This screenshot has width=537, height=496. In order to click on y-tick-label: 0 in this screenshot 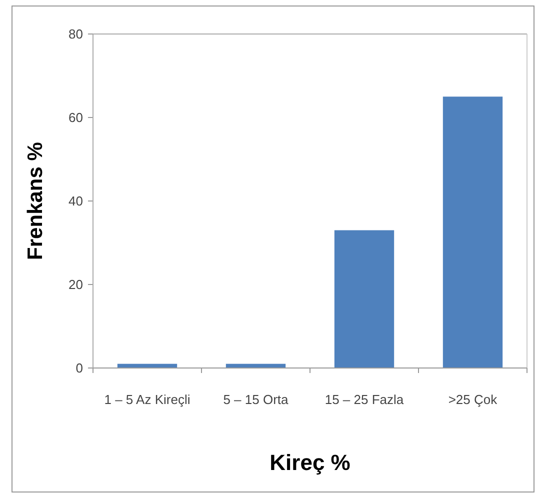, I will do `click(79, 368)`.